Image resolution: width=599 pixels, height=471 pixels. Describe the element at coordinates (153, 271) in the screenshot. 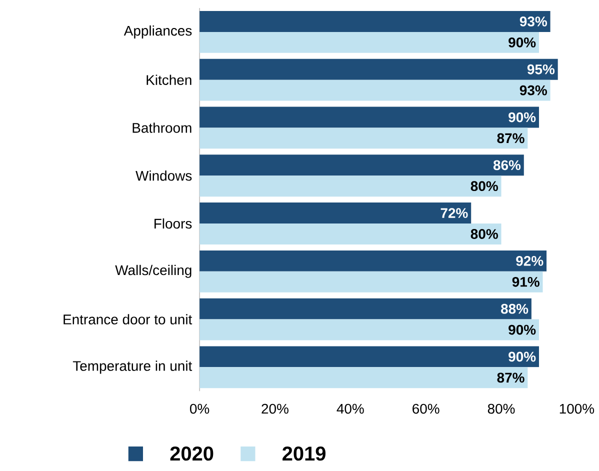

I see `y-tick-label: Walls/ceiling` at that location.